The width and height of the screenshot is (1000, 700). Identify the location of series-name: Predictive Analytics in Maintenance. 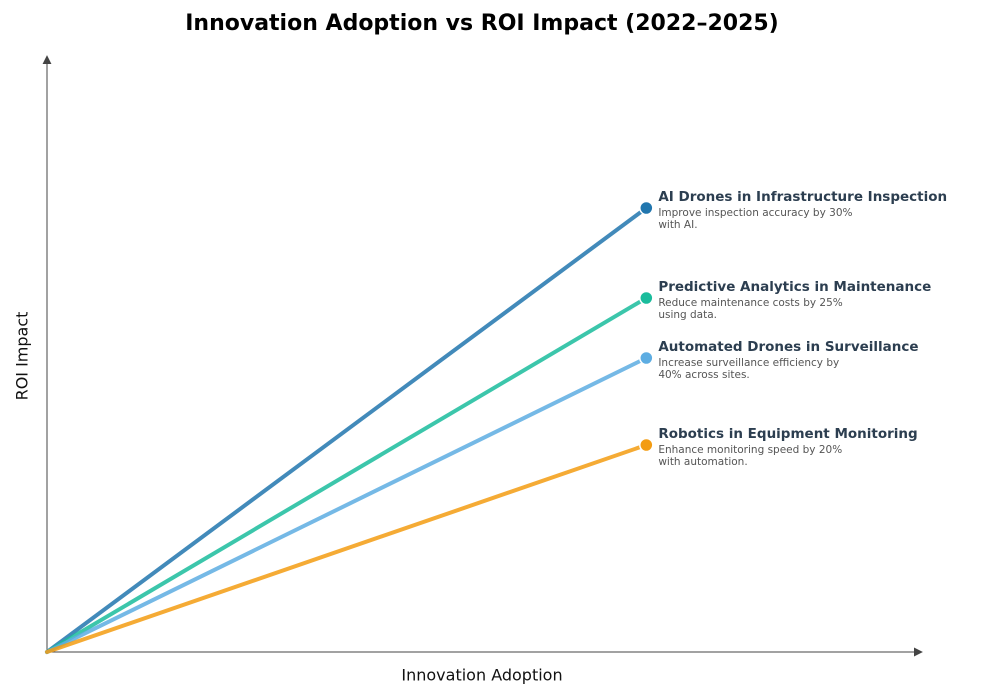
(794, 287).